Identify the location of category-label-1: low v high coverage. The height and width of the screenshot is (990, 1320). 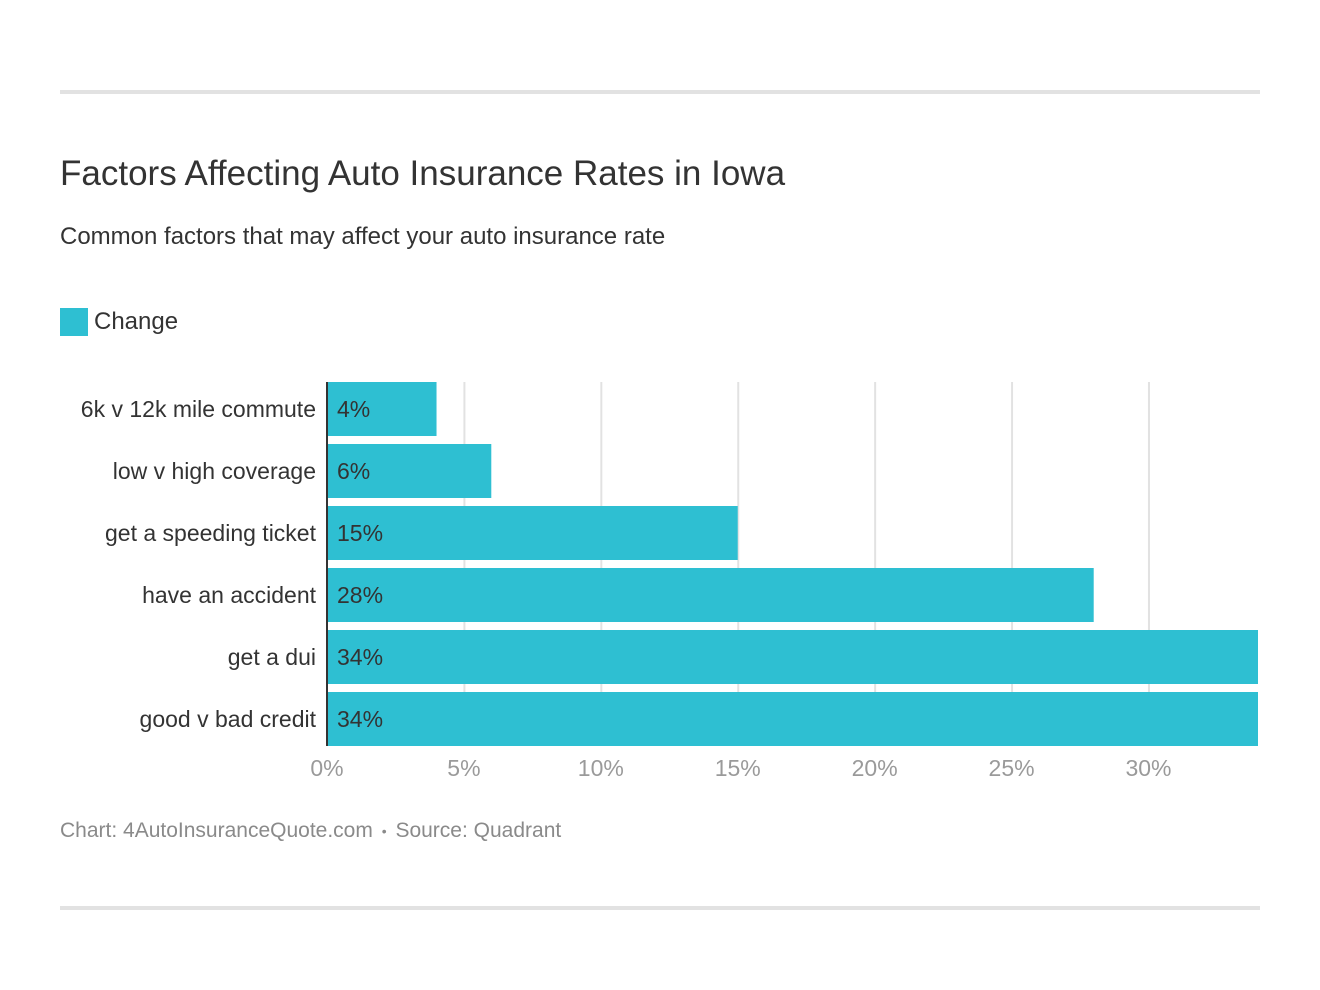
(214, 471).